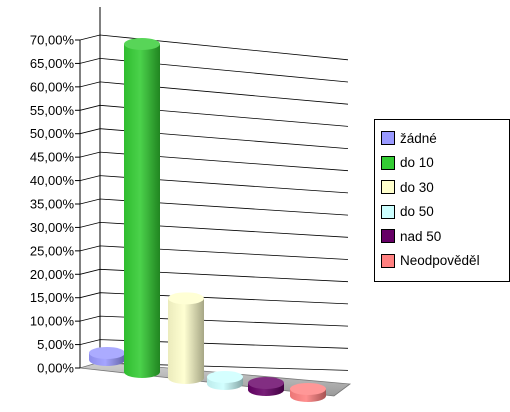 The height and width of the screenshot is (412, 510). I want to click on legend-label: do 10, so click(417, 162).